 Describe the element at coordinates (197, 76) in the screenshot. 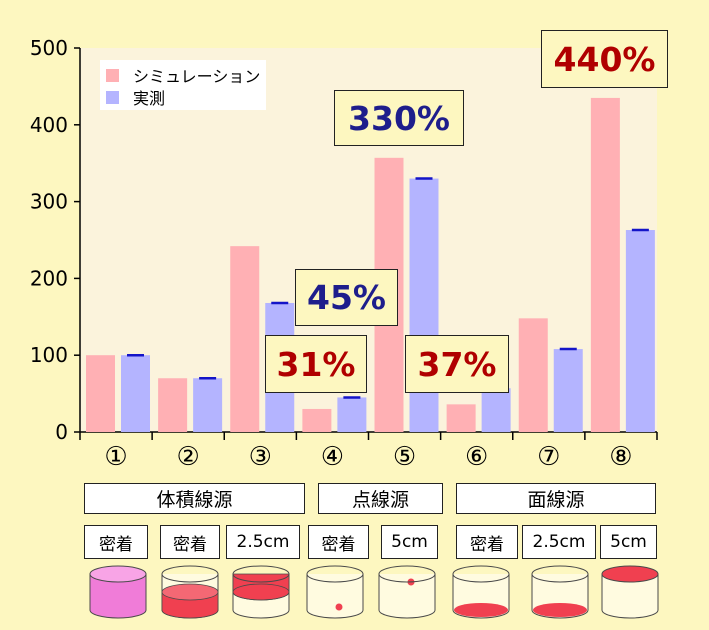

I see `legend-label-simulation: シミュレーション` at that location.